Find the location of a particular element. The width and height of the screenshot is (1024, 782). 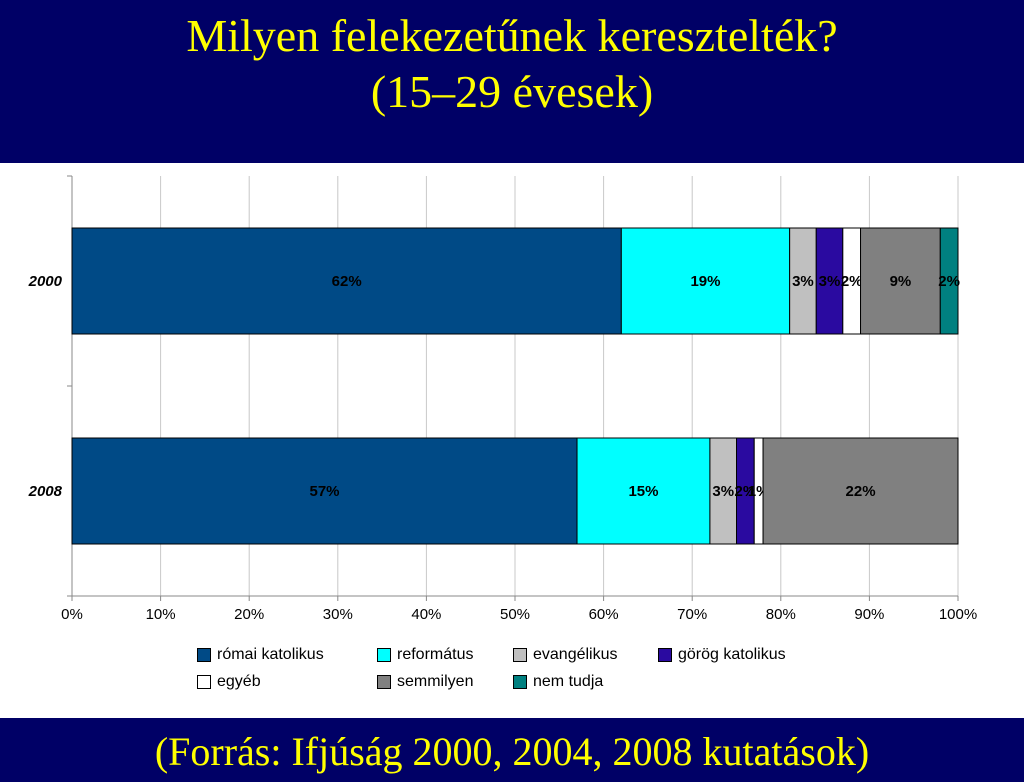

x-tick-label: 70% is located at coordinates (692, 614).